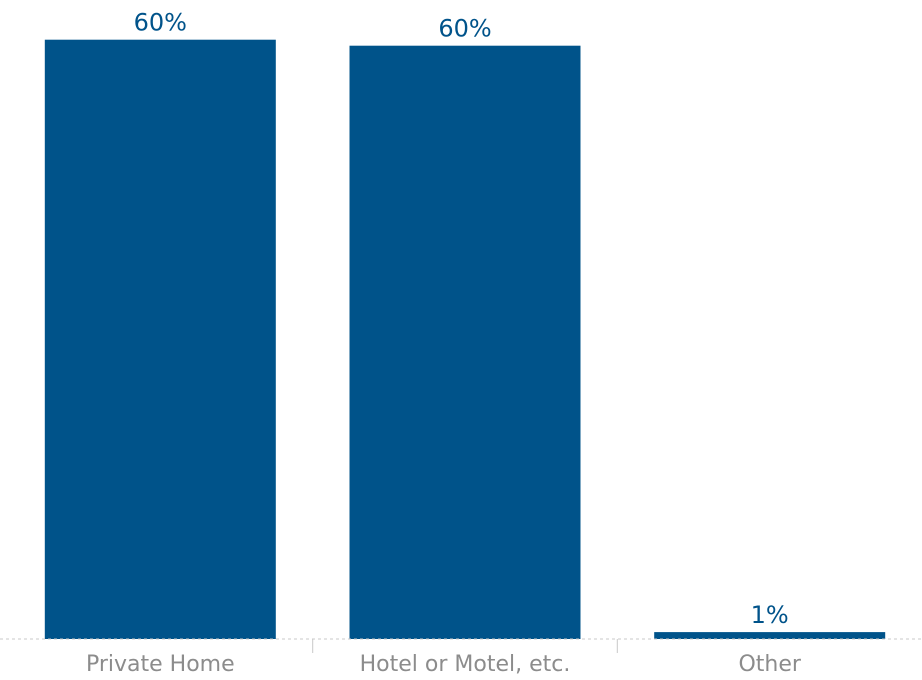 The image size is (922, 680). Describe the element at coordinates (770, 635) in the screenshot. I see `bar-other` at that location.